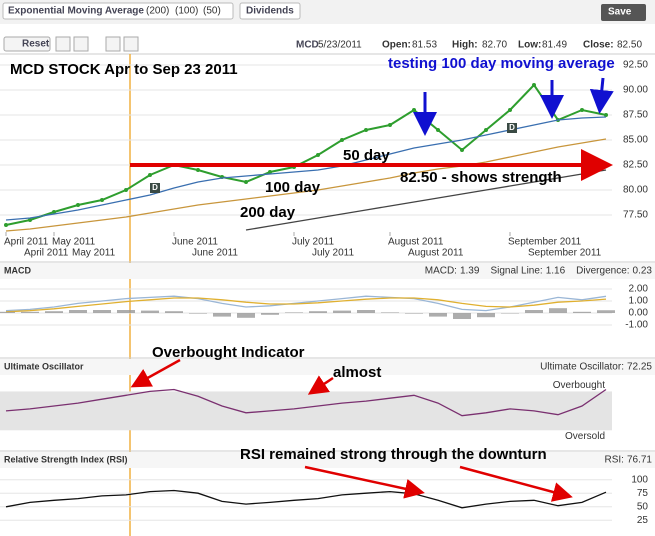 The width and height of the screenshot is (655, 536). Describe the element at coordinates (643, 271) in the screenshot. I see `readout-value: 0.23` at that location.